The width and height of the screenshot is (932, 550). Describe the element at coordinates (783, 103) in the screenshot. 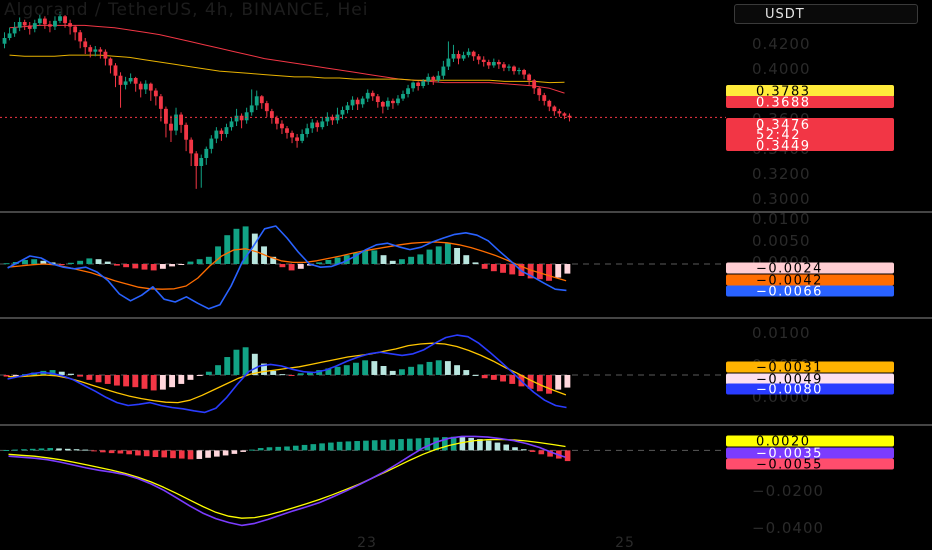

I see `price-label-ma-red-text: 0.3688` at that location.